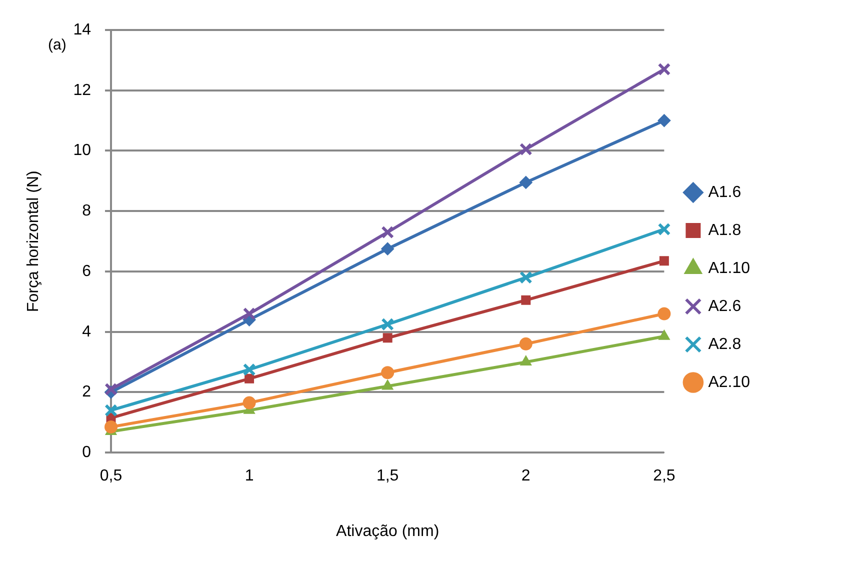 The height and width of the screenshot is (585, 850). I want to click on y-tick-label: 14, so click(82, 29).